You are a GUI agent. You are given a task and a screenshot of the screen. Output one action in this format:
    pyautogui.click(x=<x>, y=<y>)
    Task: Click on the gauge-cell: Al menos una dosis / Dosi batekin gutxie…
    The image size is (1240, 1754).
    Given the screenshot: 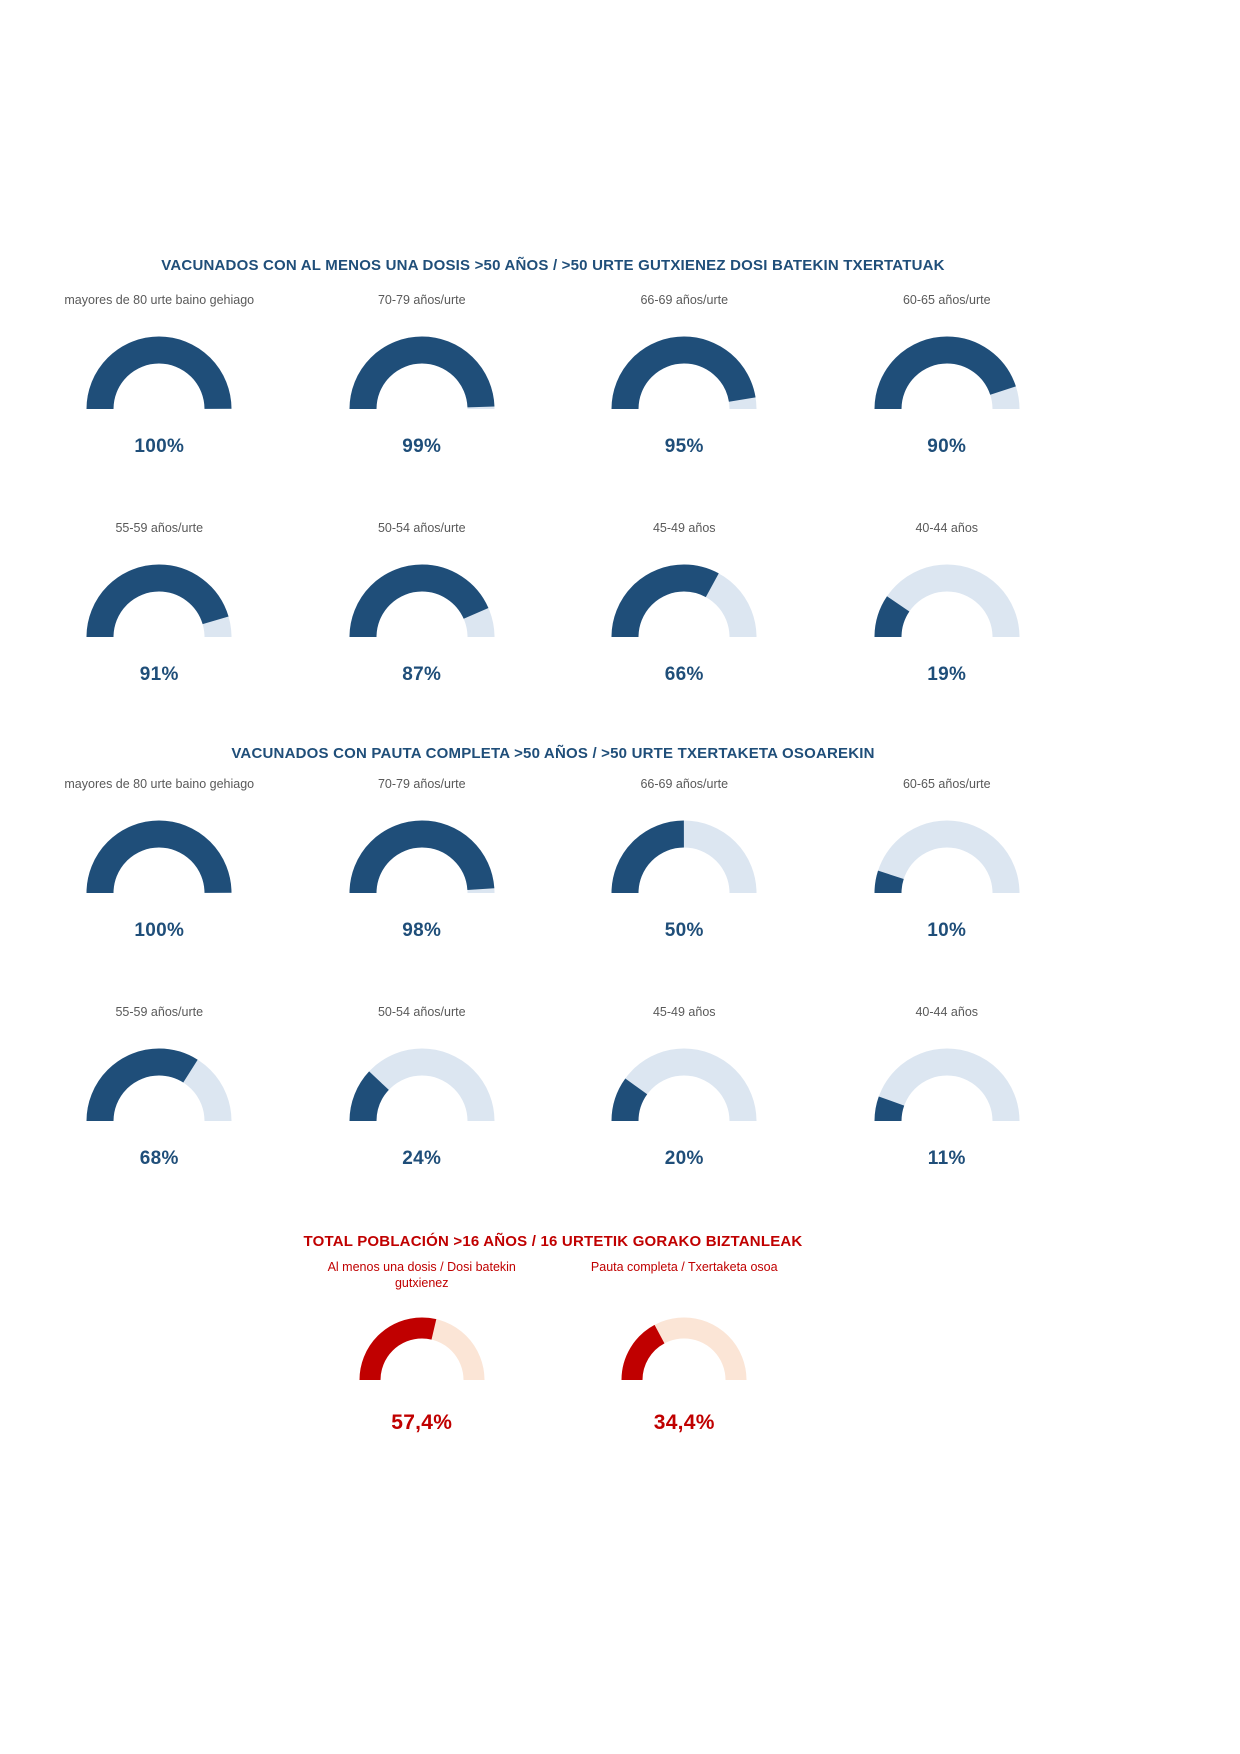 What is the action you would take?
    pyautogui.click(x=422, y=1347)
    